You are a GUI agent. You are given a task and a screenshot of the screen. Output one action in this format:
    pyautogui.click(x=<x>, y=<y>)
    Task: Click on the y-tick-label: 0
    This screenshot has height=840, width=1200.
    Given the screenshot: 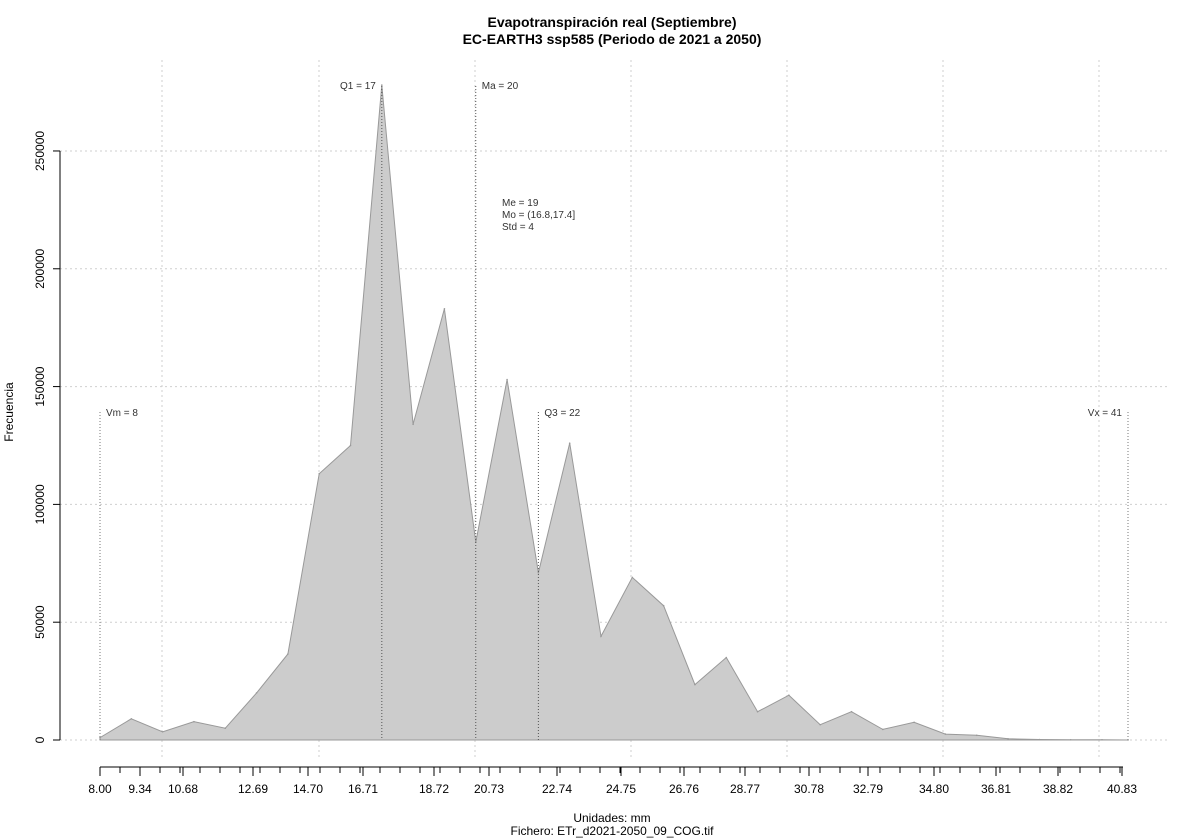 What is the action you would take?
    pyautogui.click(x=40, y=739)
    